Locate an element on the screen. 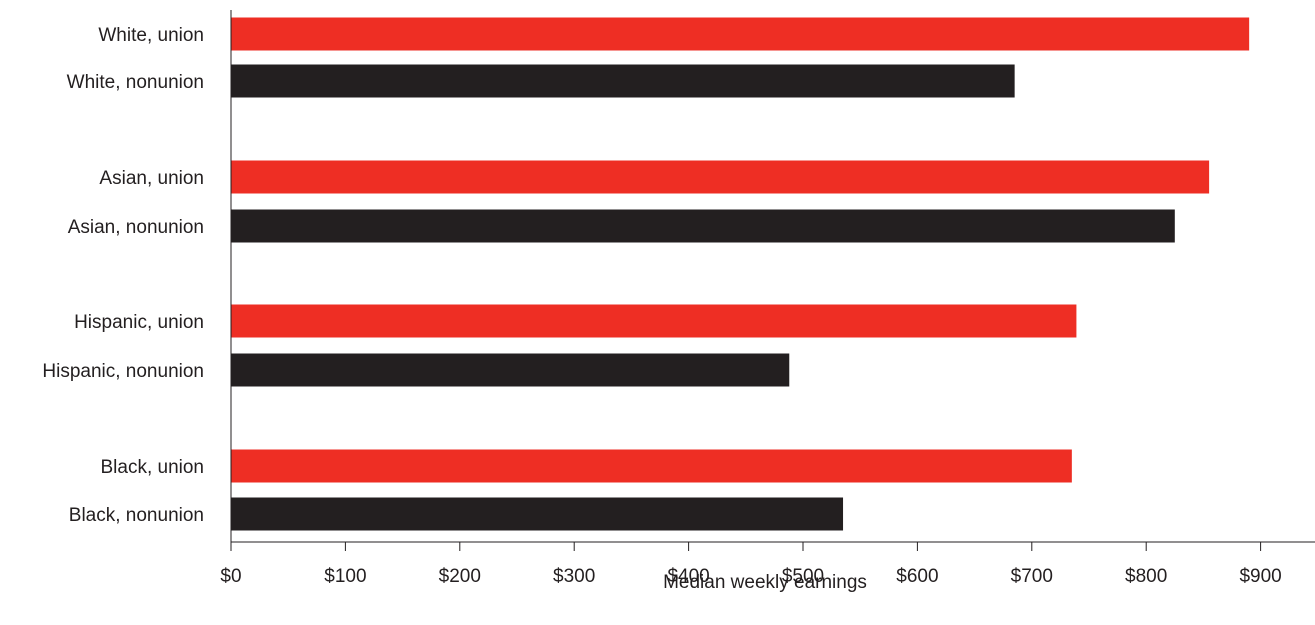  bar-black-nonunion is located at coordinates (537, 514).